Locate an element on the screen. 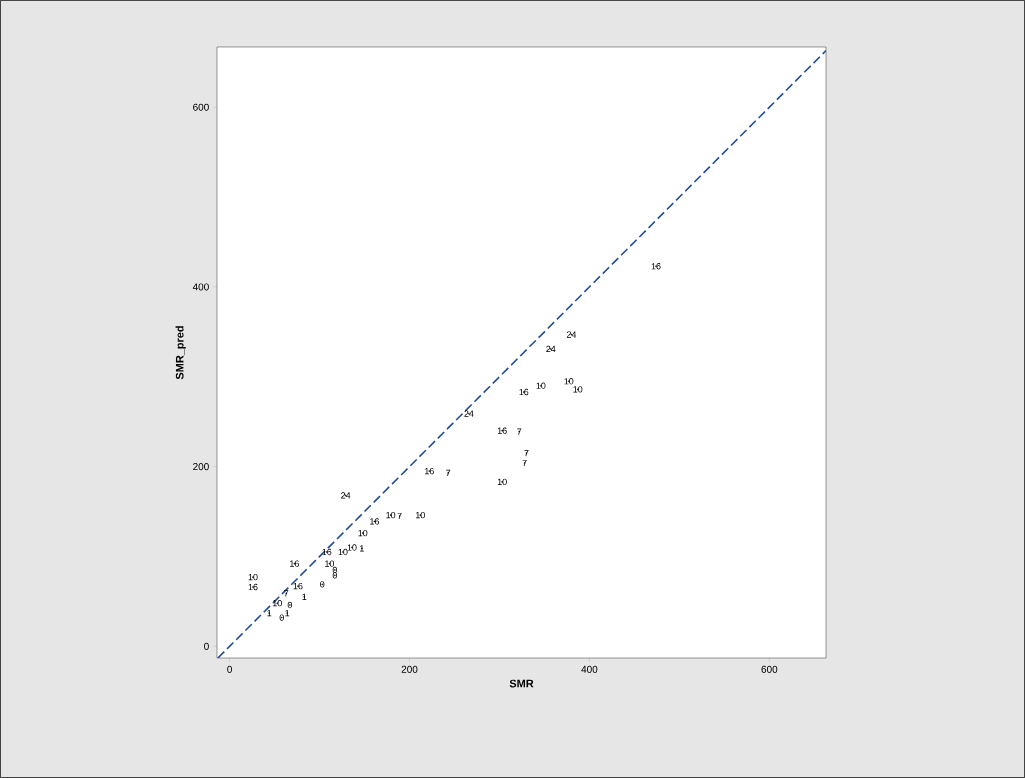  x-axis-title: SMR is located at coordinates (521, 683).